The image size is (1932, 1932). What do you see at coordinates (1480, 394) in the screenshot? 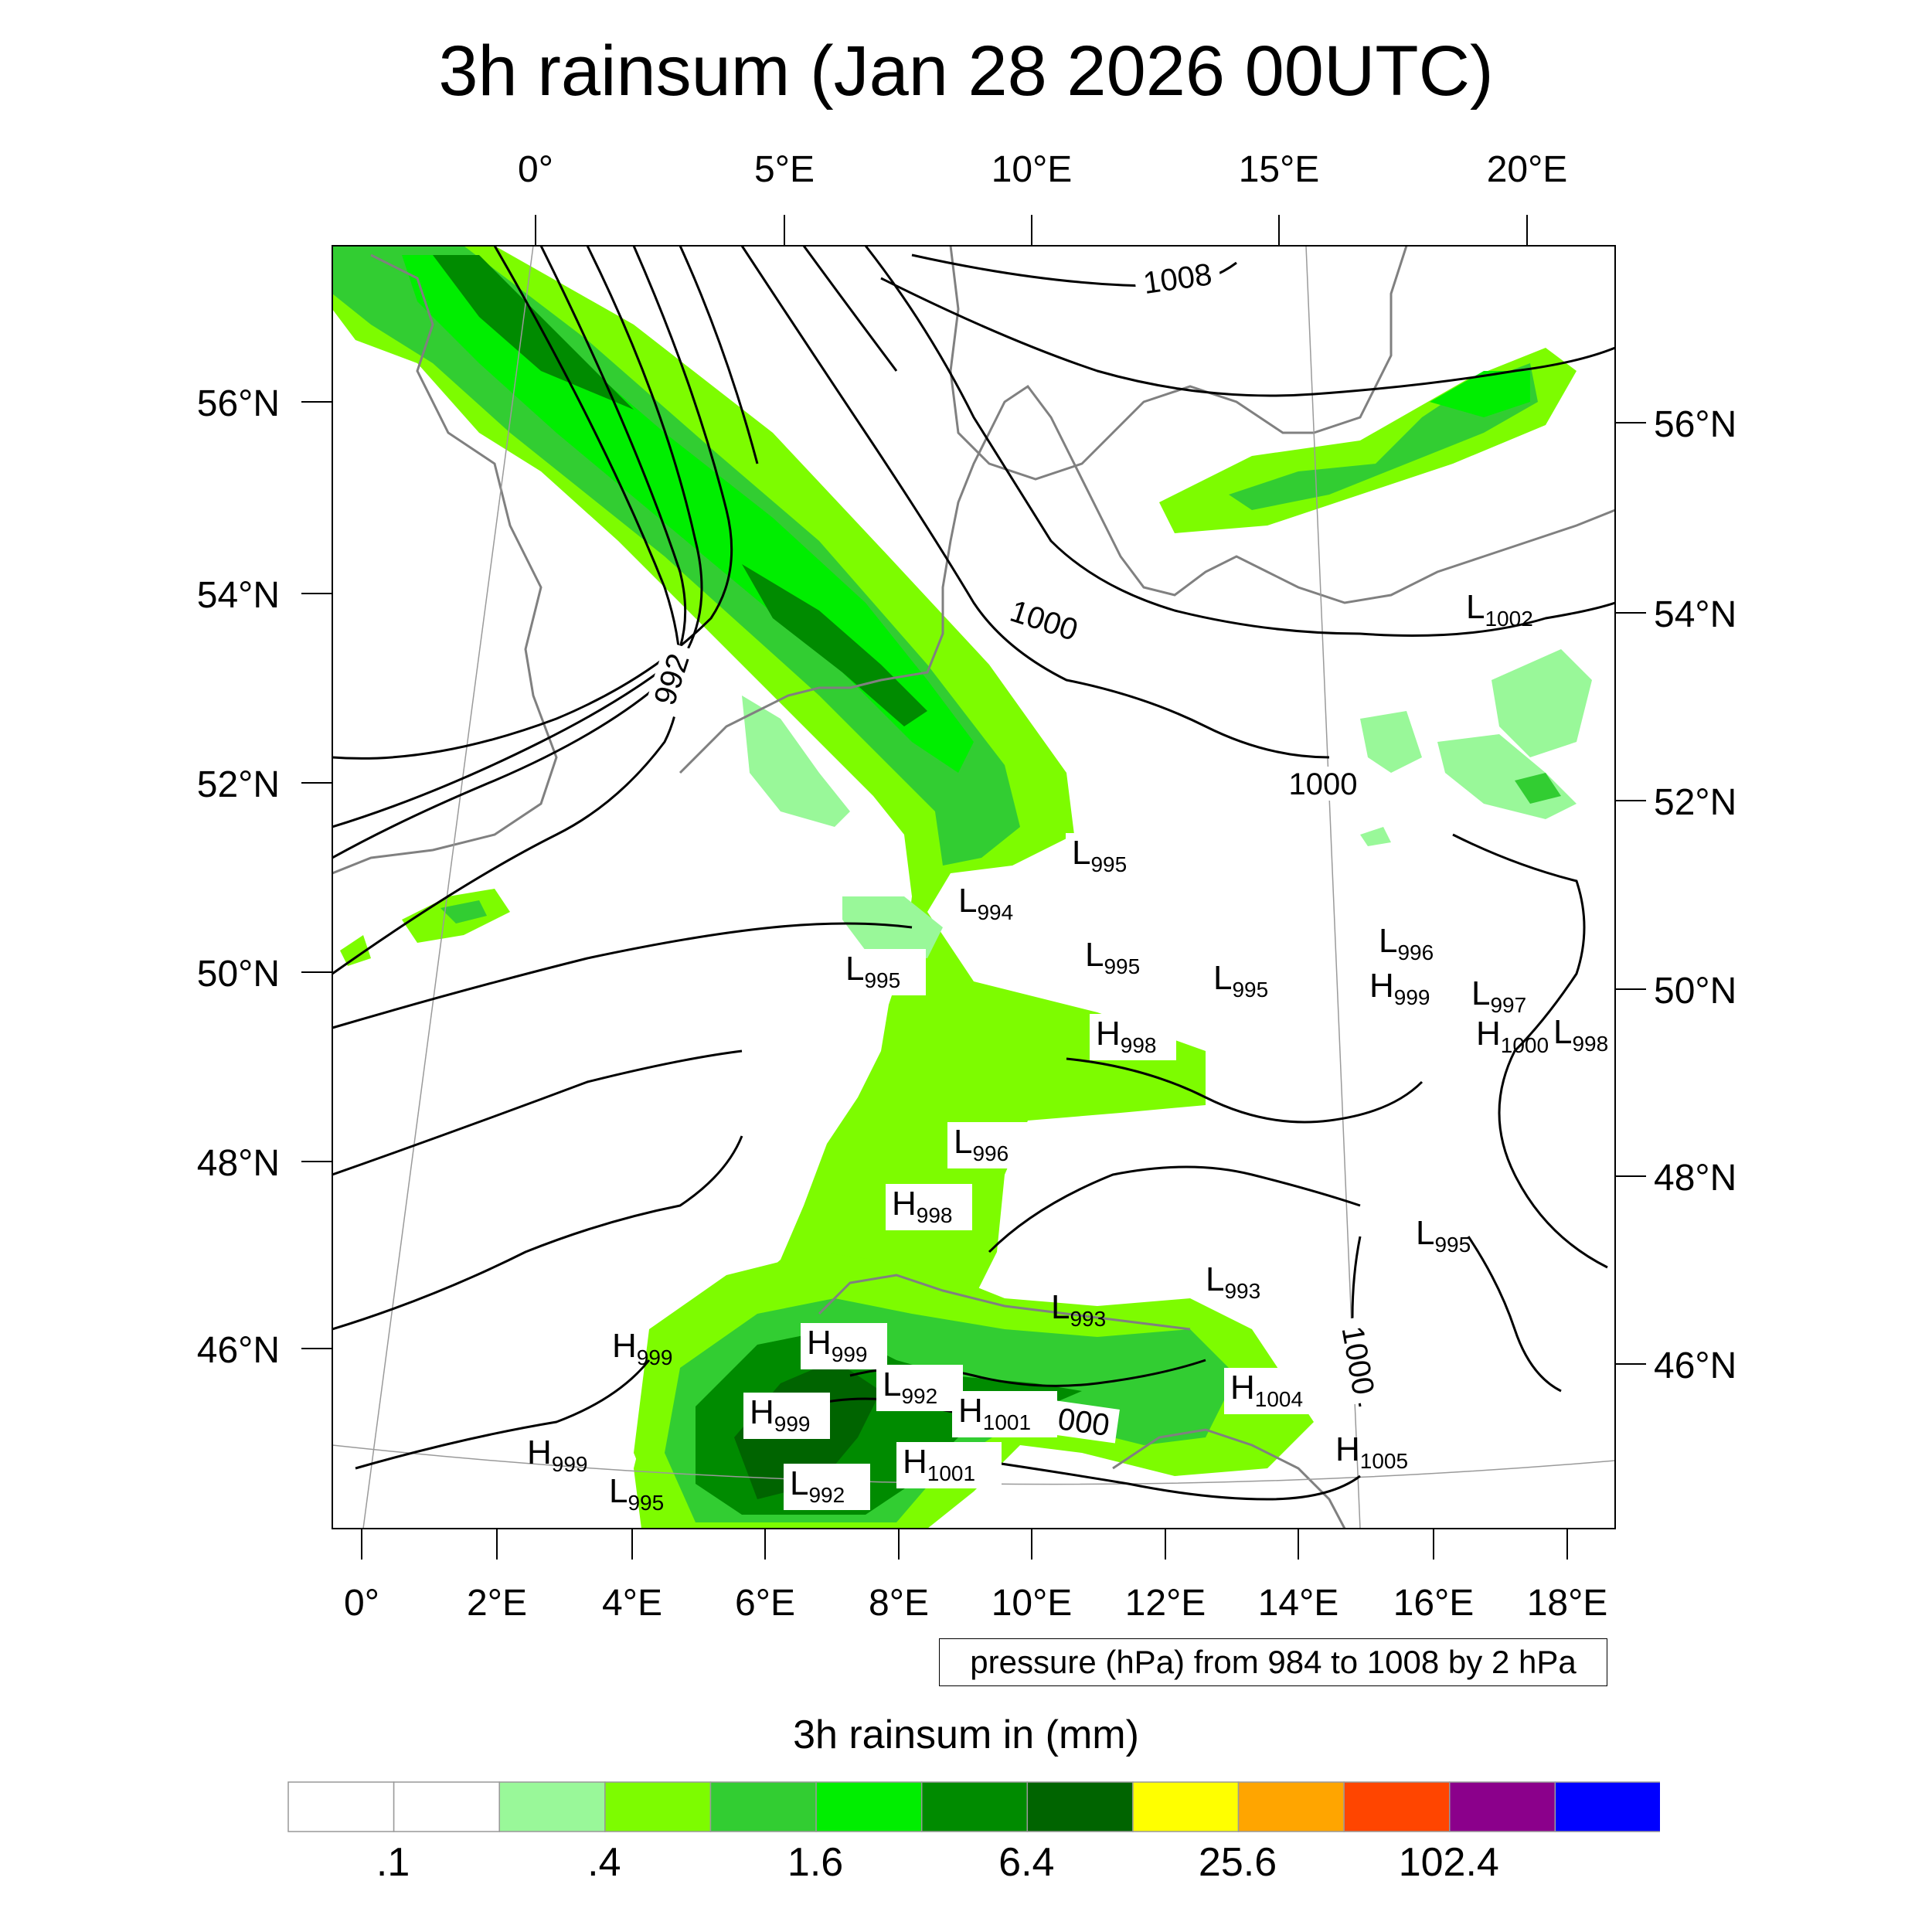
I see `rain-baltic-bright` at bounding box center [1480, 394].